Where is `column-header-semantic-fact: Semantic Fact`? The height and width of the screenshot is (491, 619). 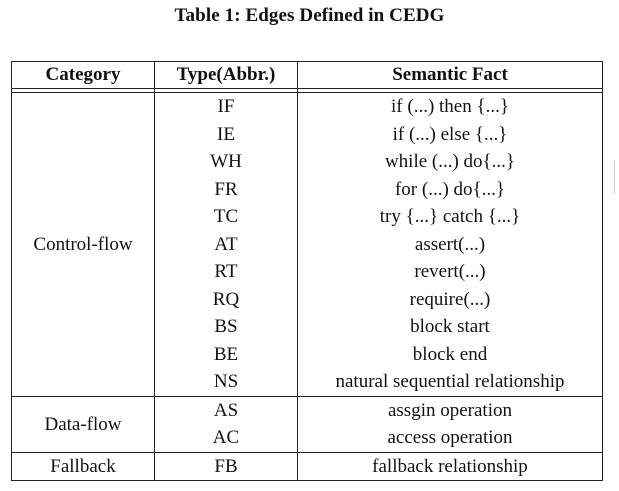
column-header-semantic-fact: Semantic Fact is located at coordinates (450, 75).